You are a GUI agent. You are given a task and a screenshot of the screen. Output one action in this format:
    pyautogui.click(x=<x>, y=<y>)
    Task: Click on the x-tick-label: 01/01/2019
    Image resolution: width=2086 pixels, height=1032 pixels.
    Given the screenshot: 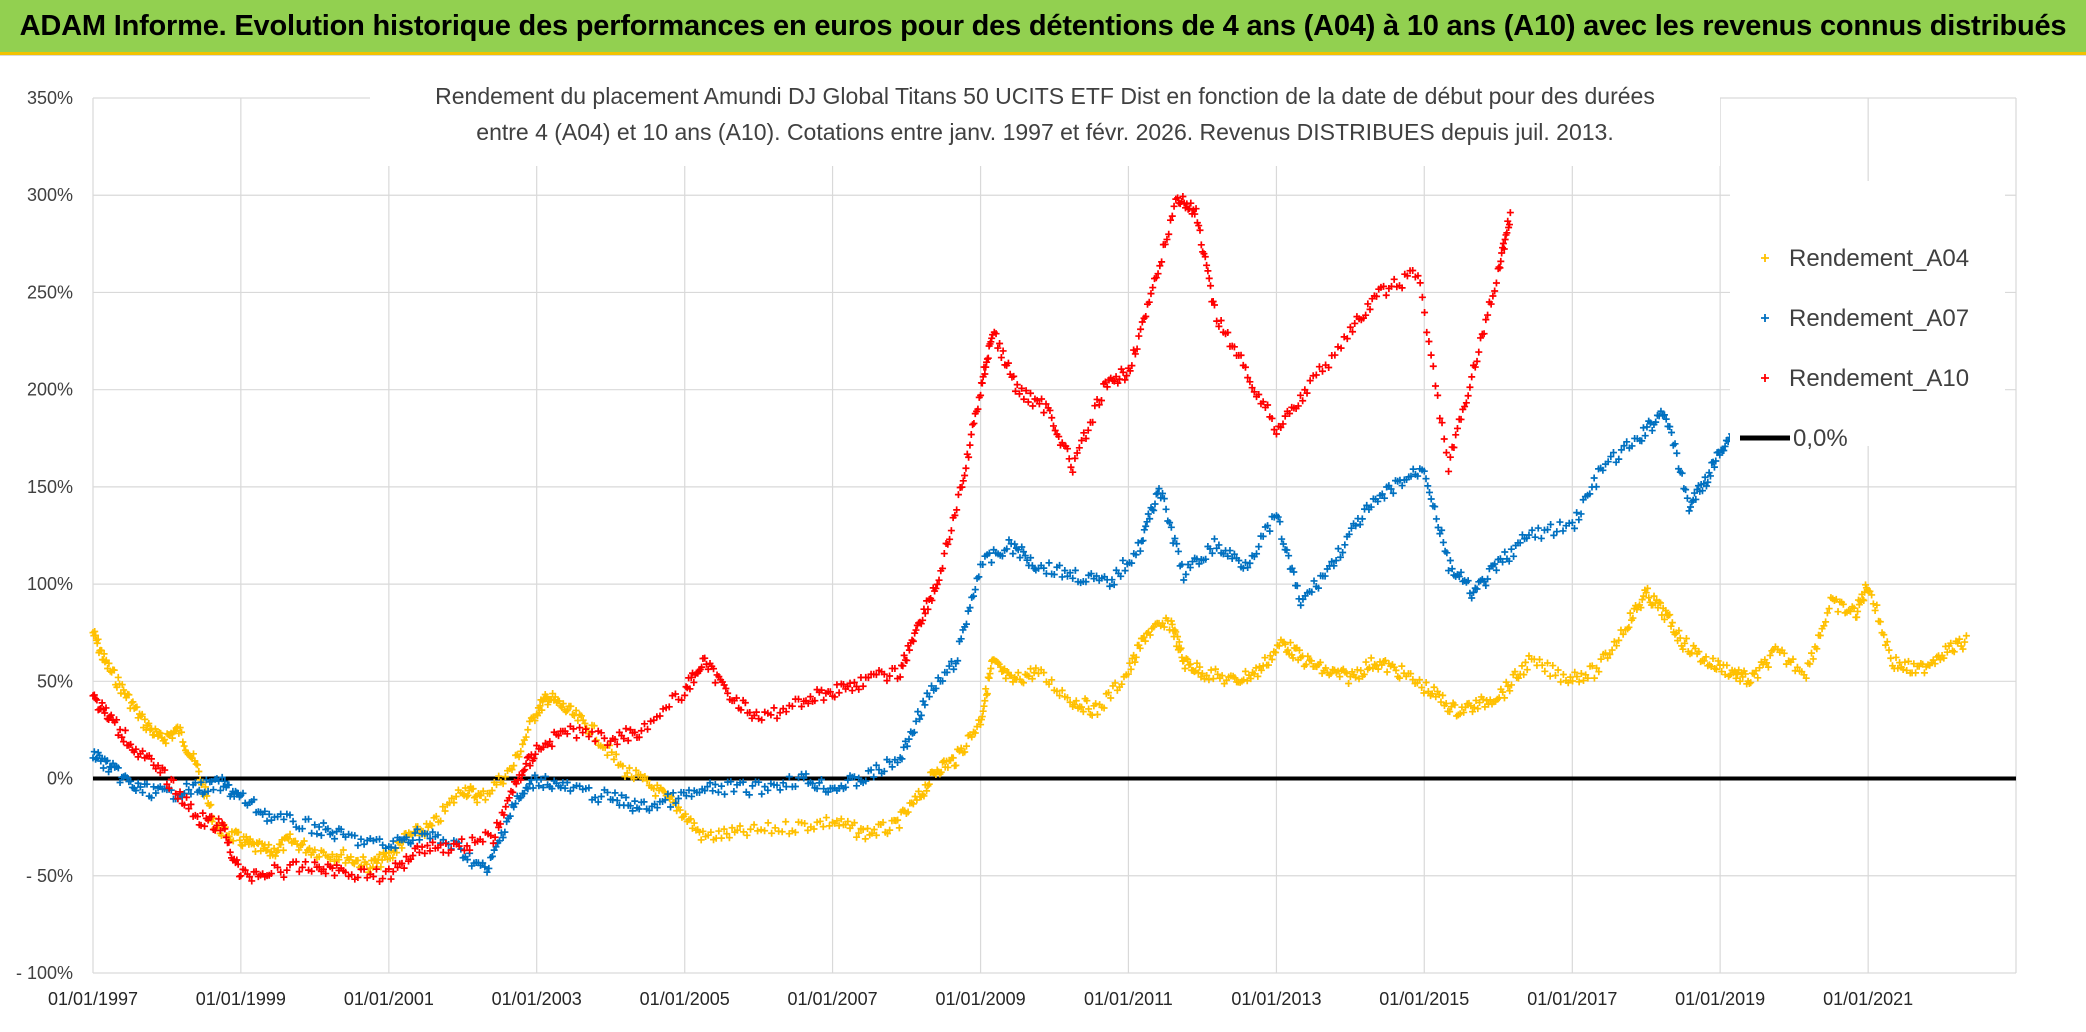 What is the action you would take?
    pyautogui.click(x=1720, y=999)
    